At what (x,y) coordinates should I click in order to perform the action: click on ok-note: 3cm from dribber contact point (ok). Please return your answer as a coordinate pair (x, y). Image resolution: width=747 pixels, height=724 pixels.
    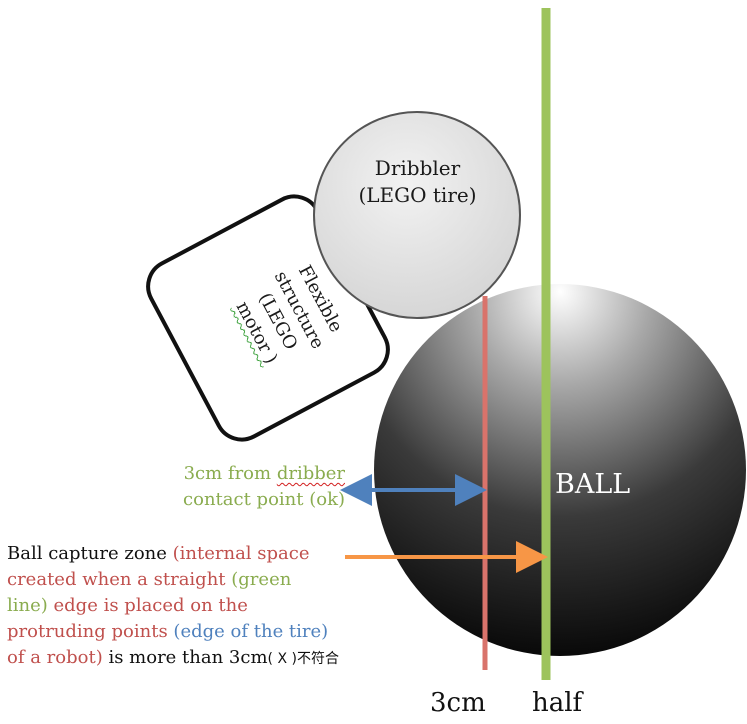
    Looking at the image, I should click on (264, 487).